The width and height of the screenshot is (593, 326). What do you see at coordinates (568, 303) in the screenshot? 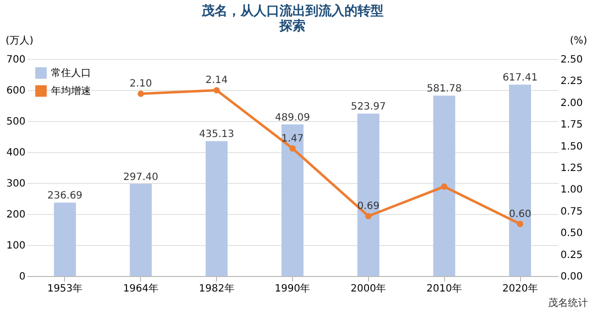
I see `text: 茂名统计` at bounding box center [568, 303].